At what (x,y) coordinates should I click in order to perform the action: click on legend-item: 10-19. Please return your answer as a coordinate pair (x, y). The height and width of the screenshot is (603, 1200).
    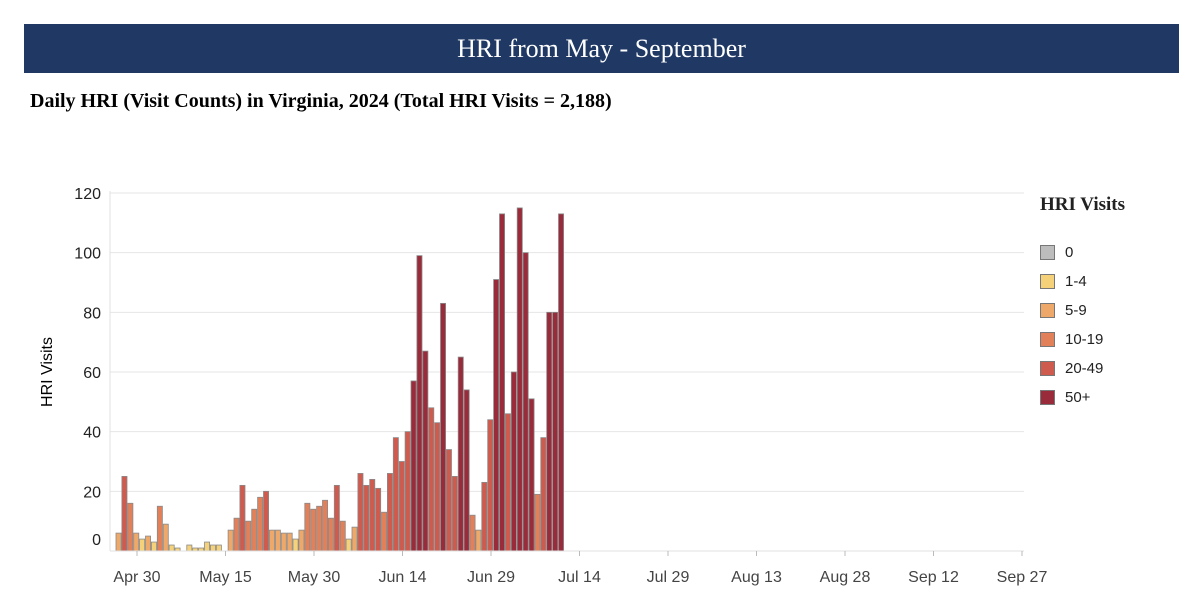
    Looking at the image, I should click on (1082, 339).